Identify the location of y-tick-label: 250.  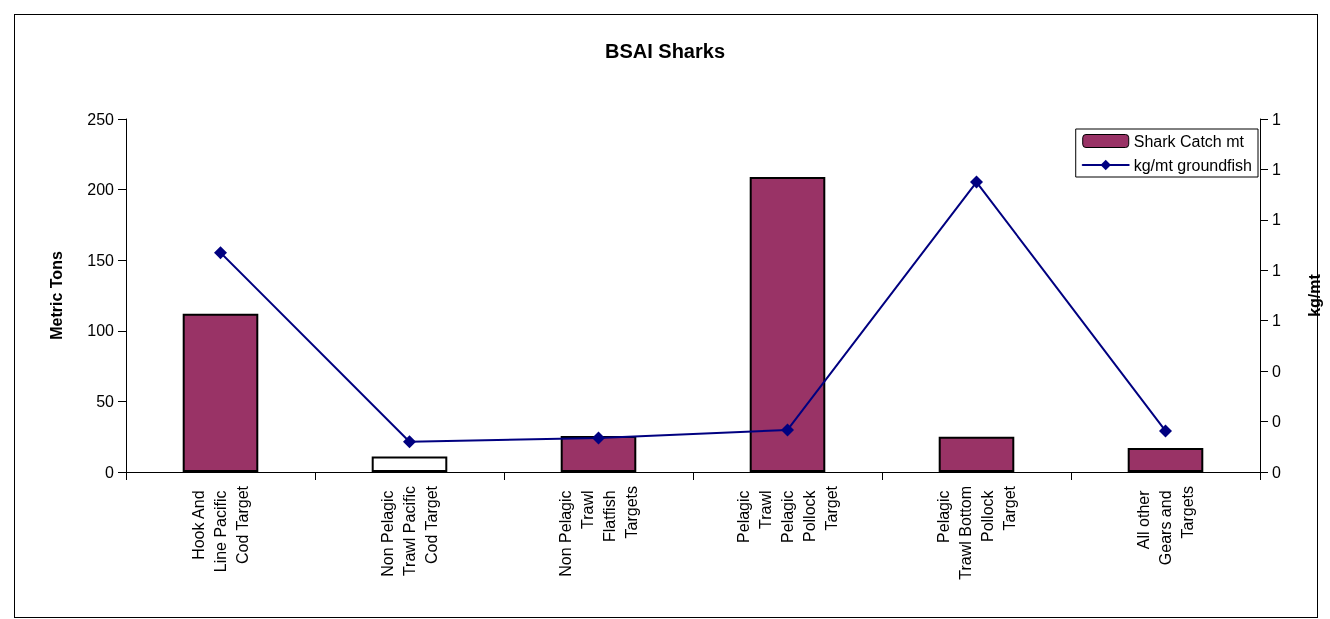
(101, 119).